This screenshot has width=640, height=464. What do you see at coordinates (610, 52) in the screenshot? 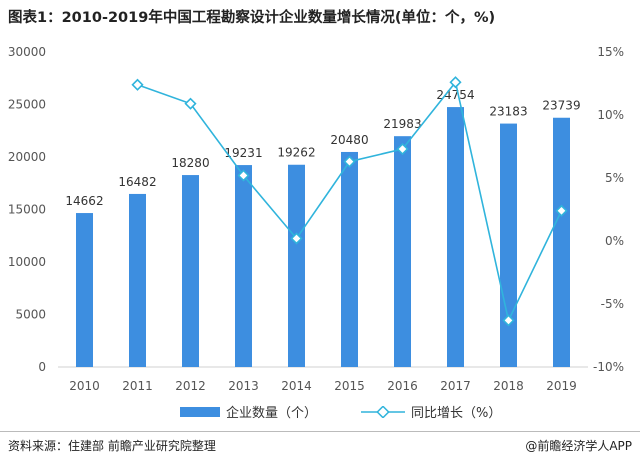
I see `y-right-tick-label: 15%` at bounding box center [610, 52].